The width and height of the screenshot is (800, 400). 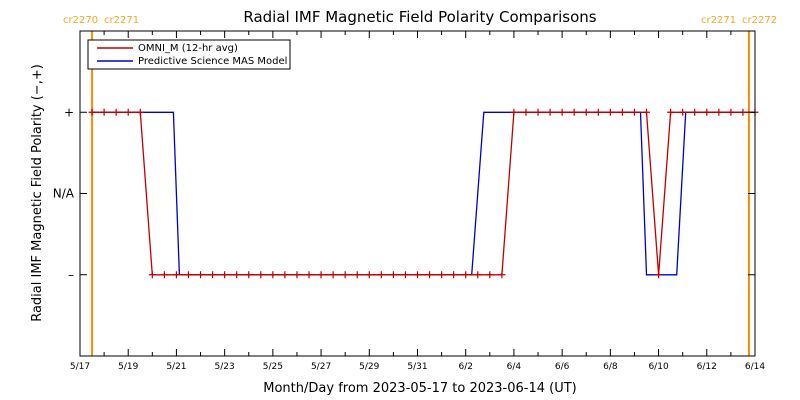 I want to click on x-tick-label: 5/29, so click(x=369, y=367).